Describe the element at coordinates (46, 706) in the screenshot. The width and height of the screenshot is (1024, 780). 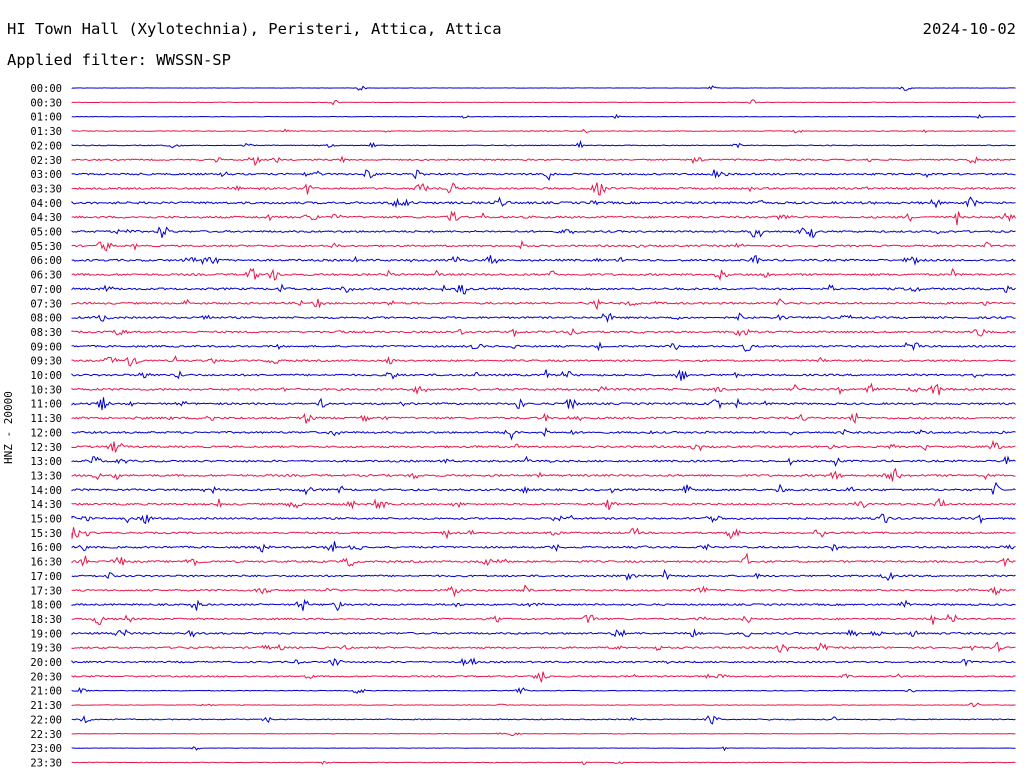
I see `row-time-label: 21:30` at that location.